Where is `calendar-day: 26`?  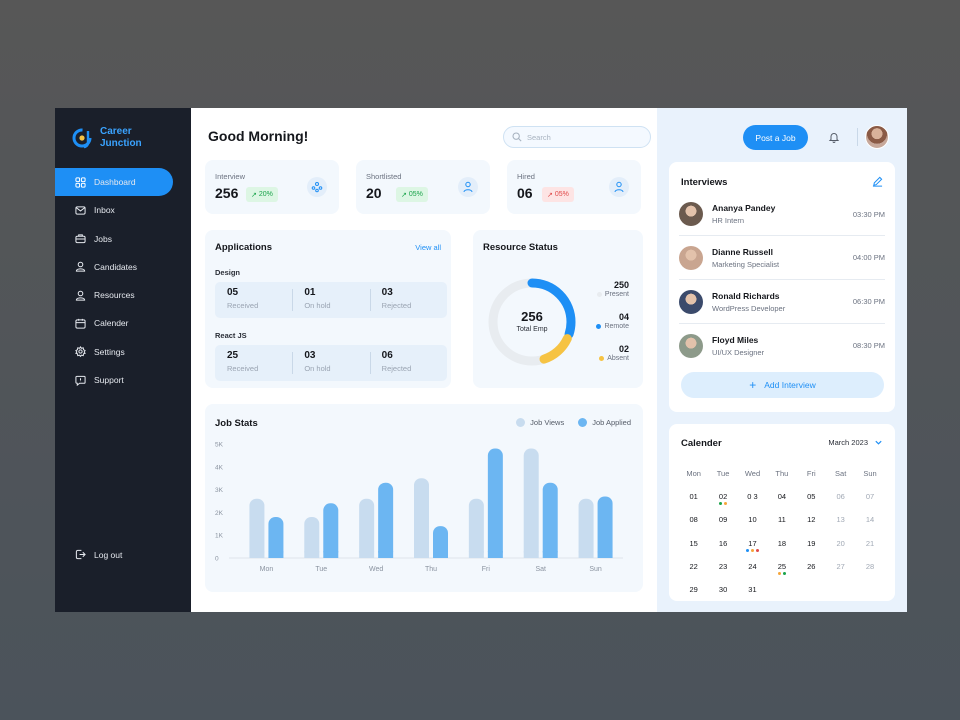
calendar-day: 26 is located at coordinates (811, 570).